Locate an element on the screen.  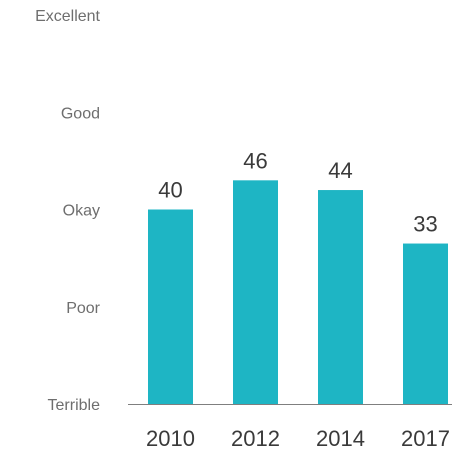
bar-2012 is located at coordinates (255, 292).